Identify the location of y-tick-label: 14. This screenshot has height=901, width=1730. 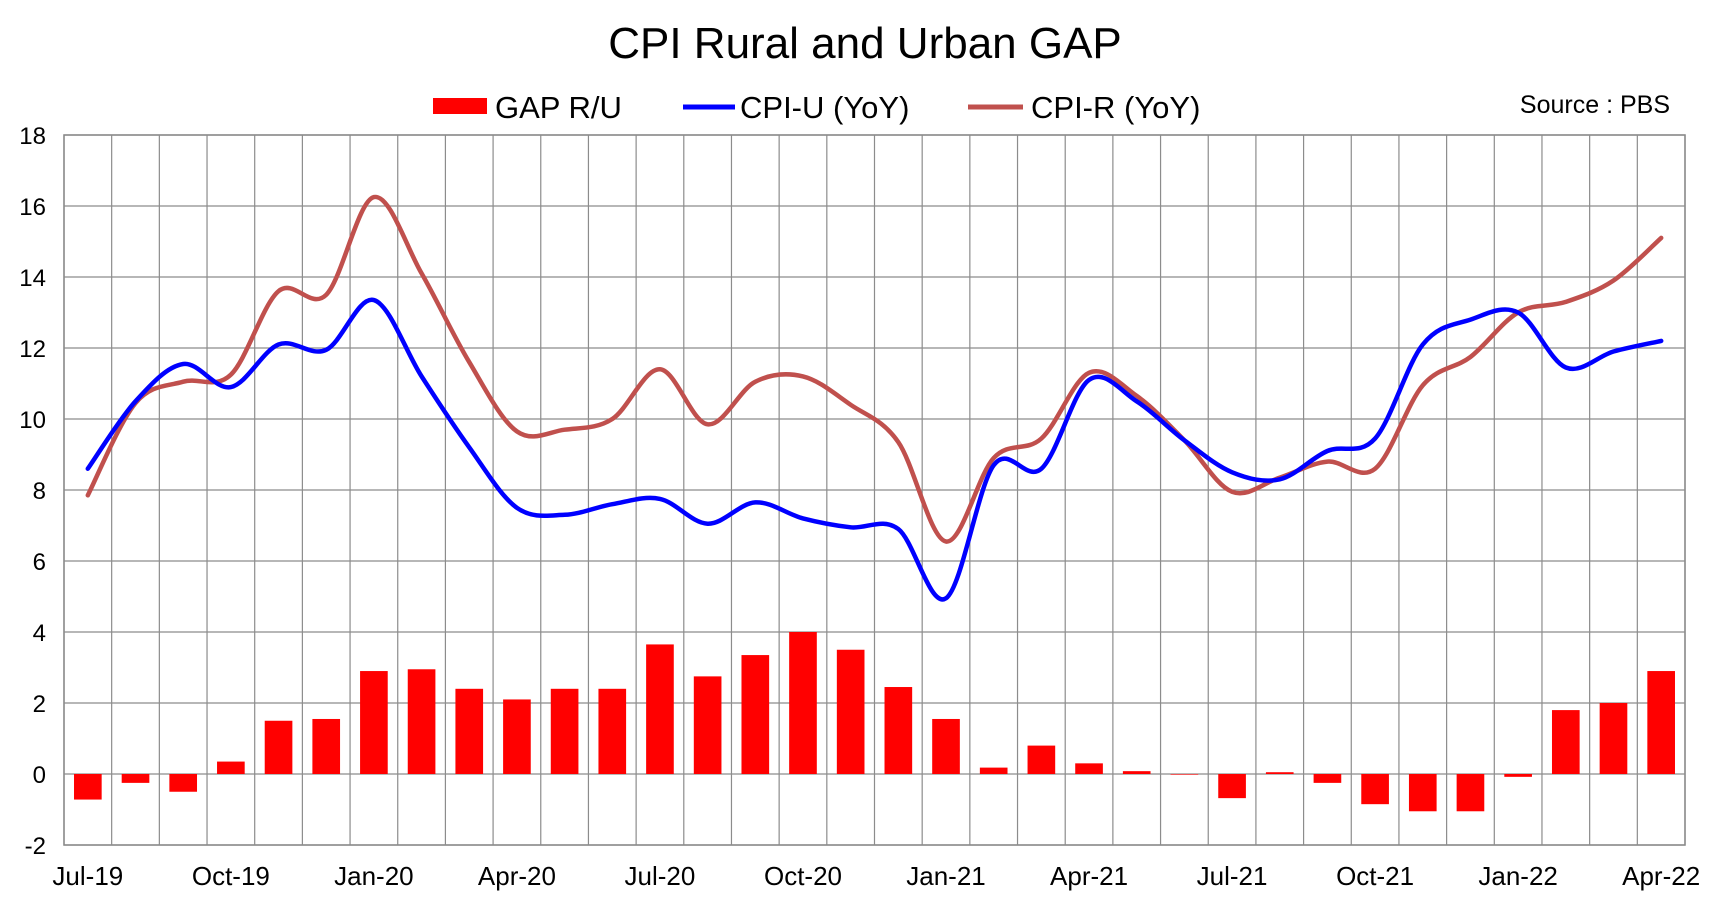
(32, 278).